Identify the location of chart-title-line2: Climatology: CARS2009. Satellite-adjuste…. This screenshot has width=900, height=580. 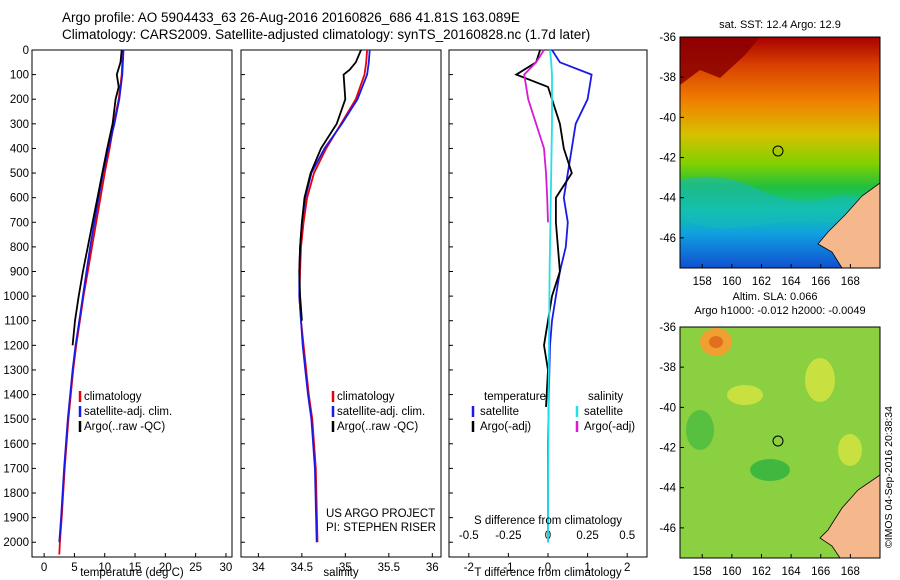
(326, 34).